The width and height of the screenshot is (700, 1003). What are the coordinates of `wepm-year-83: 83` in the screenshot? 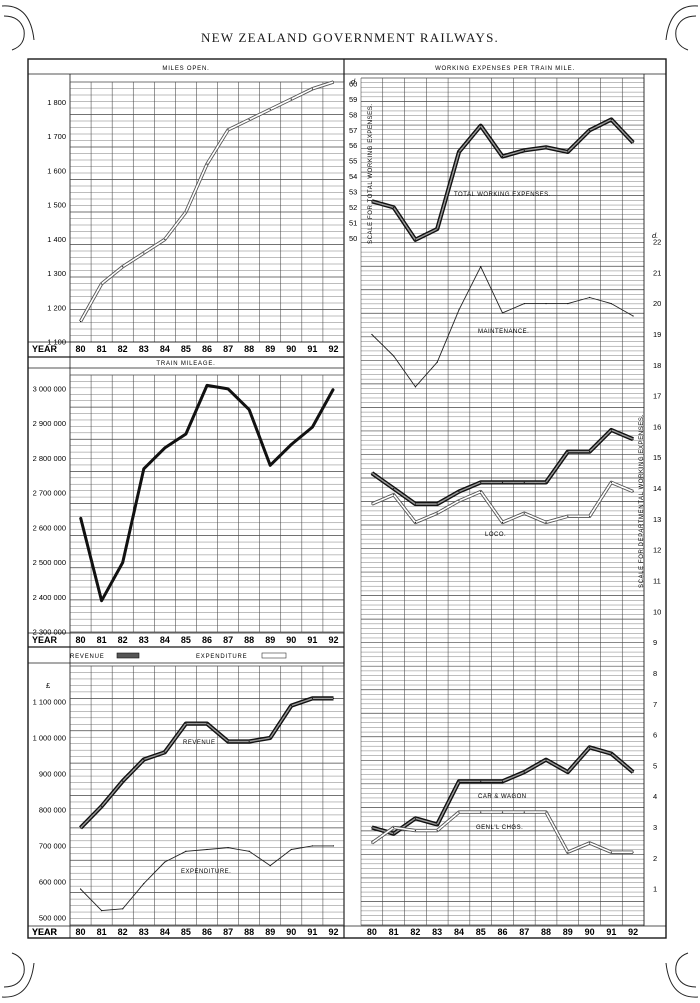 It's located at (437, 932).